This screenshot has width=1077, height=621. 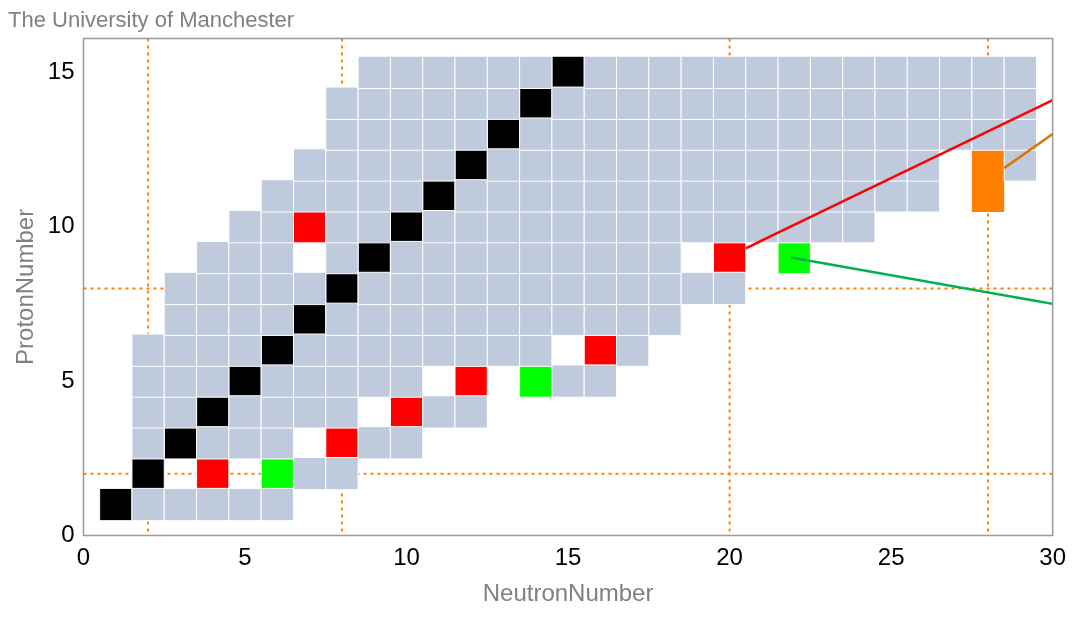 I want to click on y-tick-label: 0, so click(x=68, y=534).